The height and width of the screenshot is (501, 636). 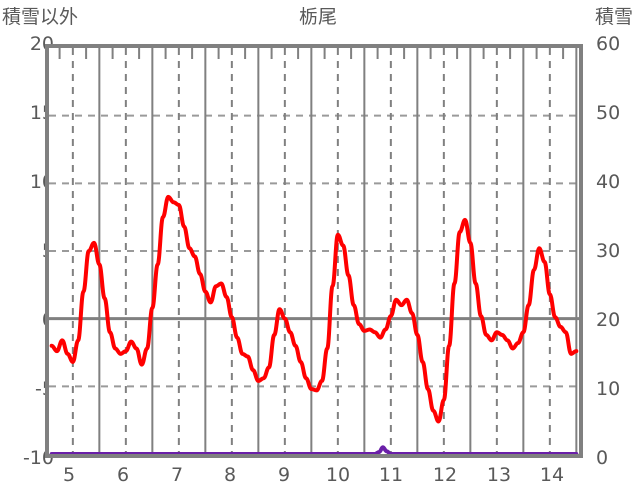 What do you see at coordinates (123, 475) in the screenshot?
I see `x-axis-tick: 6` at bounding box center [123, 475].